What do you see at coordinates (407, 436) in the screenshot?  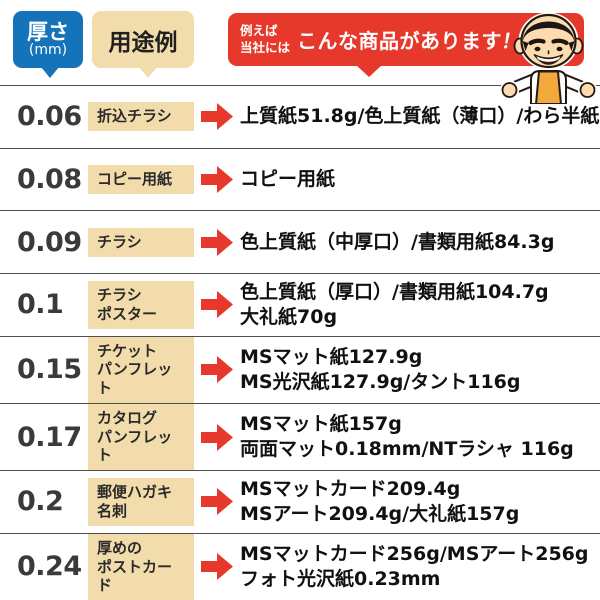 I see `product-names: MSマット紙157g 両面マット0.18mm/NTラシャ 116g` at bounding box center [407, 436].